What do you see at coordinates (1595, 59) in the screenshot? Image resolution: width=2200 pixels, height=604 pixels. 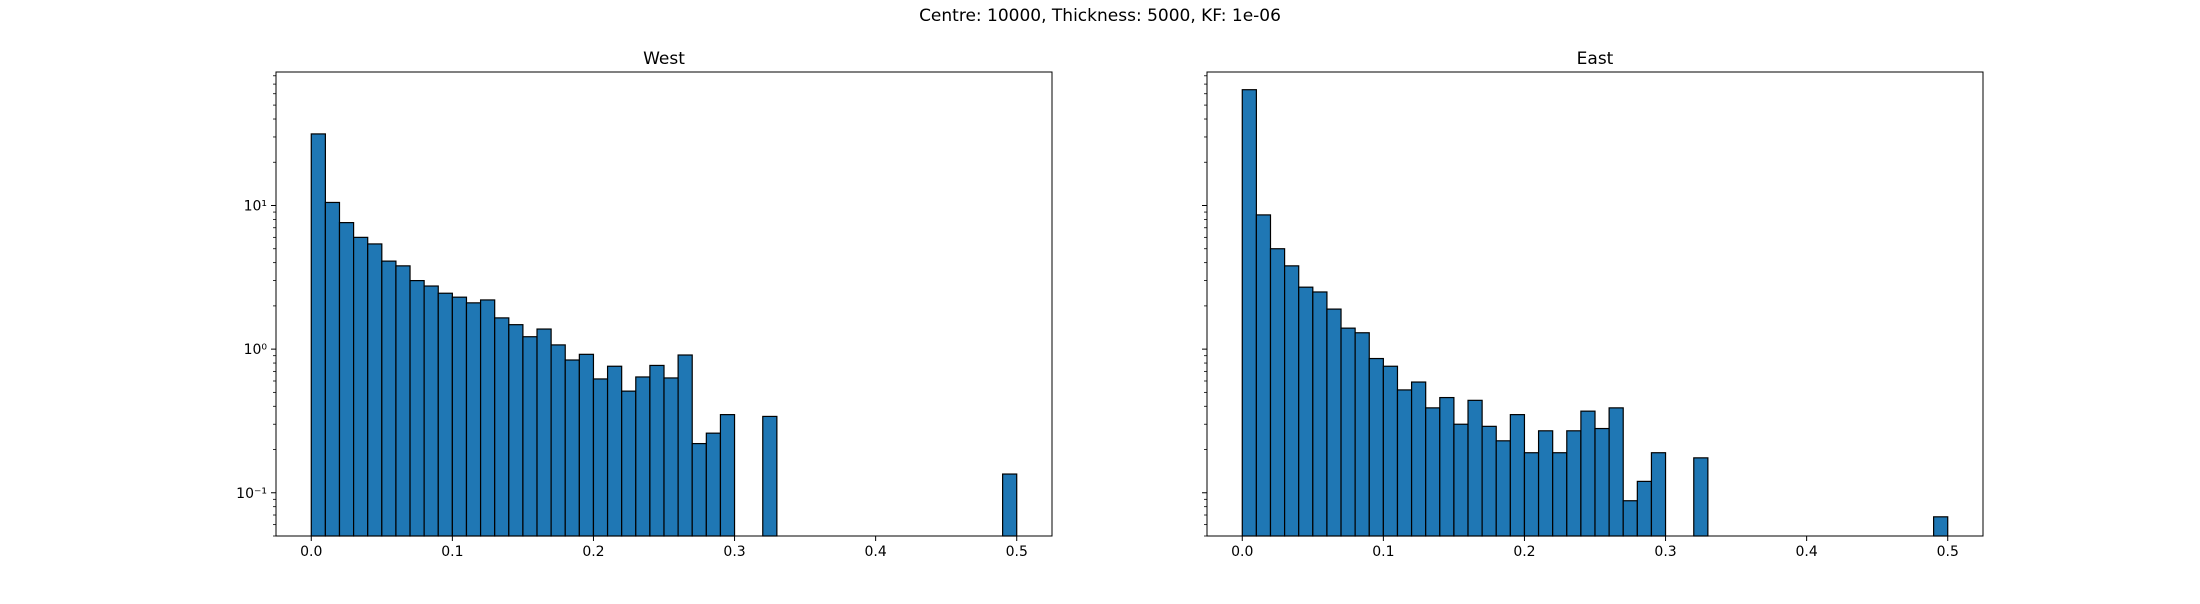 I see `subplot-title: East` at bounding box center [1595, 59].